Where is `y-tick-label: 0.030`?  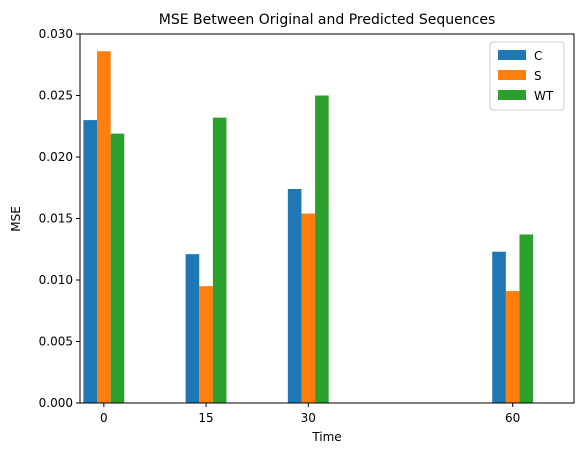
y-tick-label: 0.030 is located at coordinates (56, 34).